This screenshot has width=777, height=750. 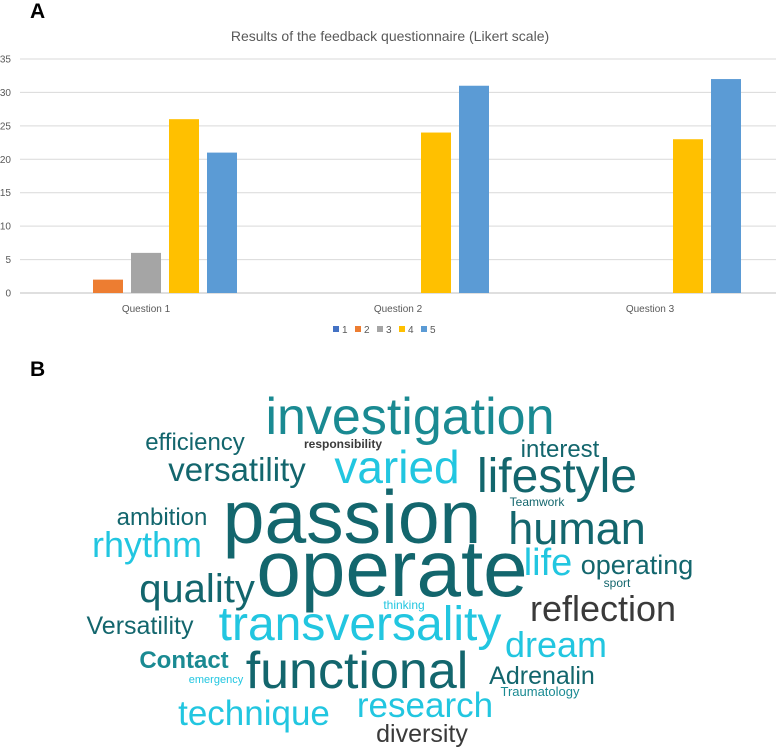 What do you see at coordinates (8, 260) in the screenshot?
I see `y-tick-label: 5` at bounding box center [8, 260].